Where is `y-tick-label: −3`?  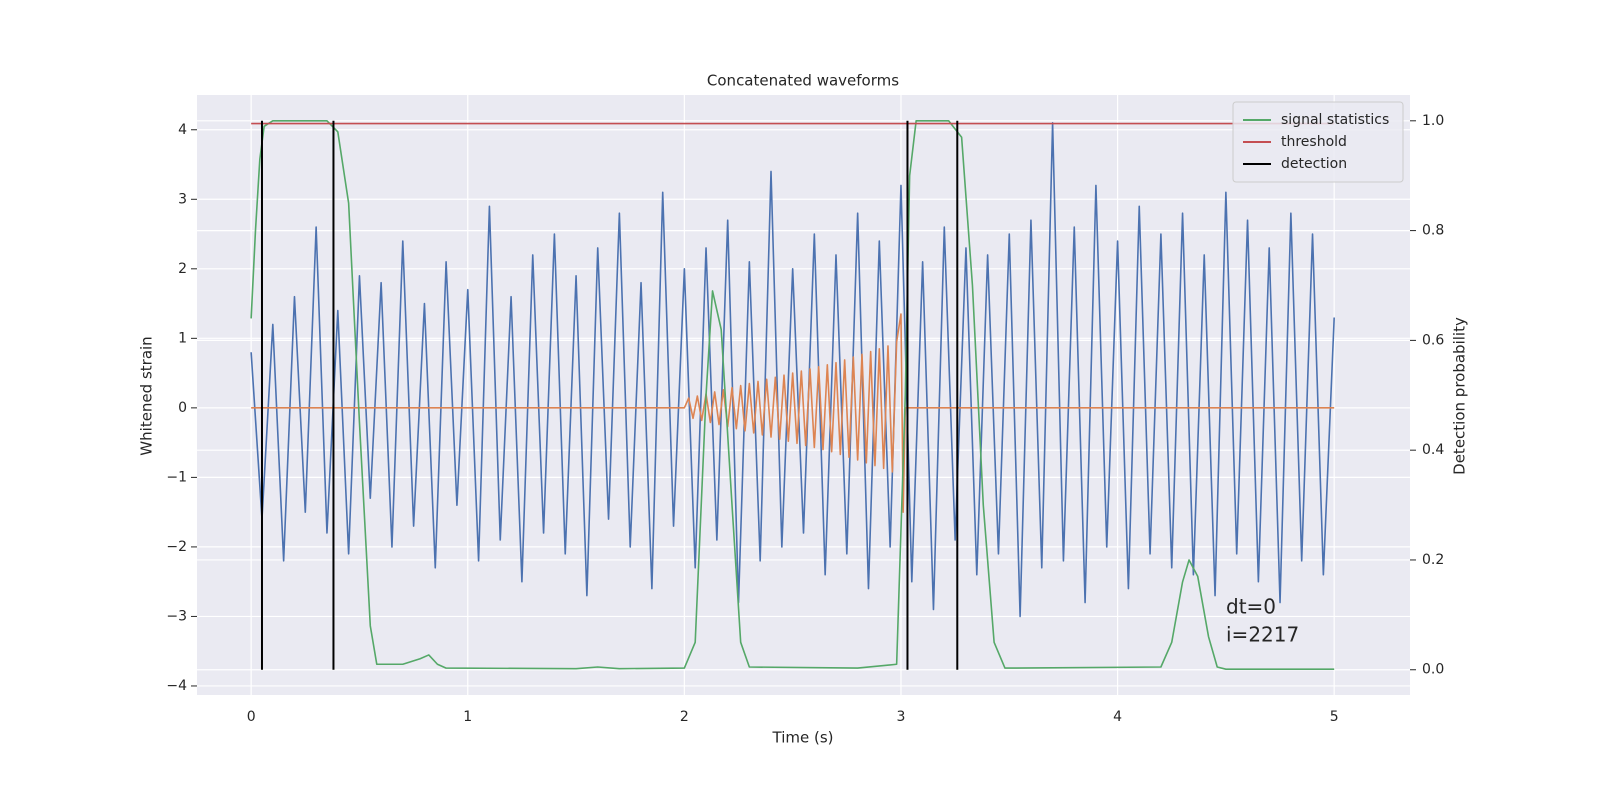
y-tick-label: −3 is located at coordinates (176, 616).